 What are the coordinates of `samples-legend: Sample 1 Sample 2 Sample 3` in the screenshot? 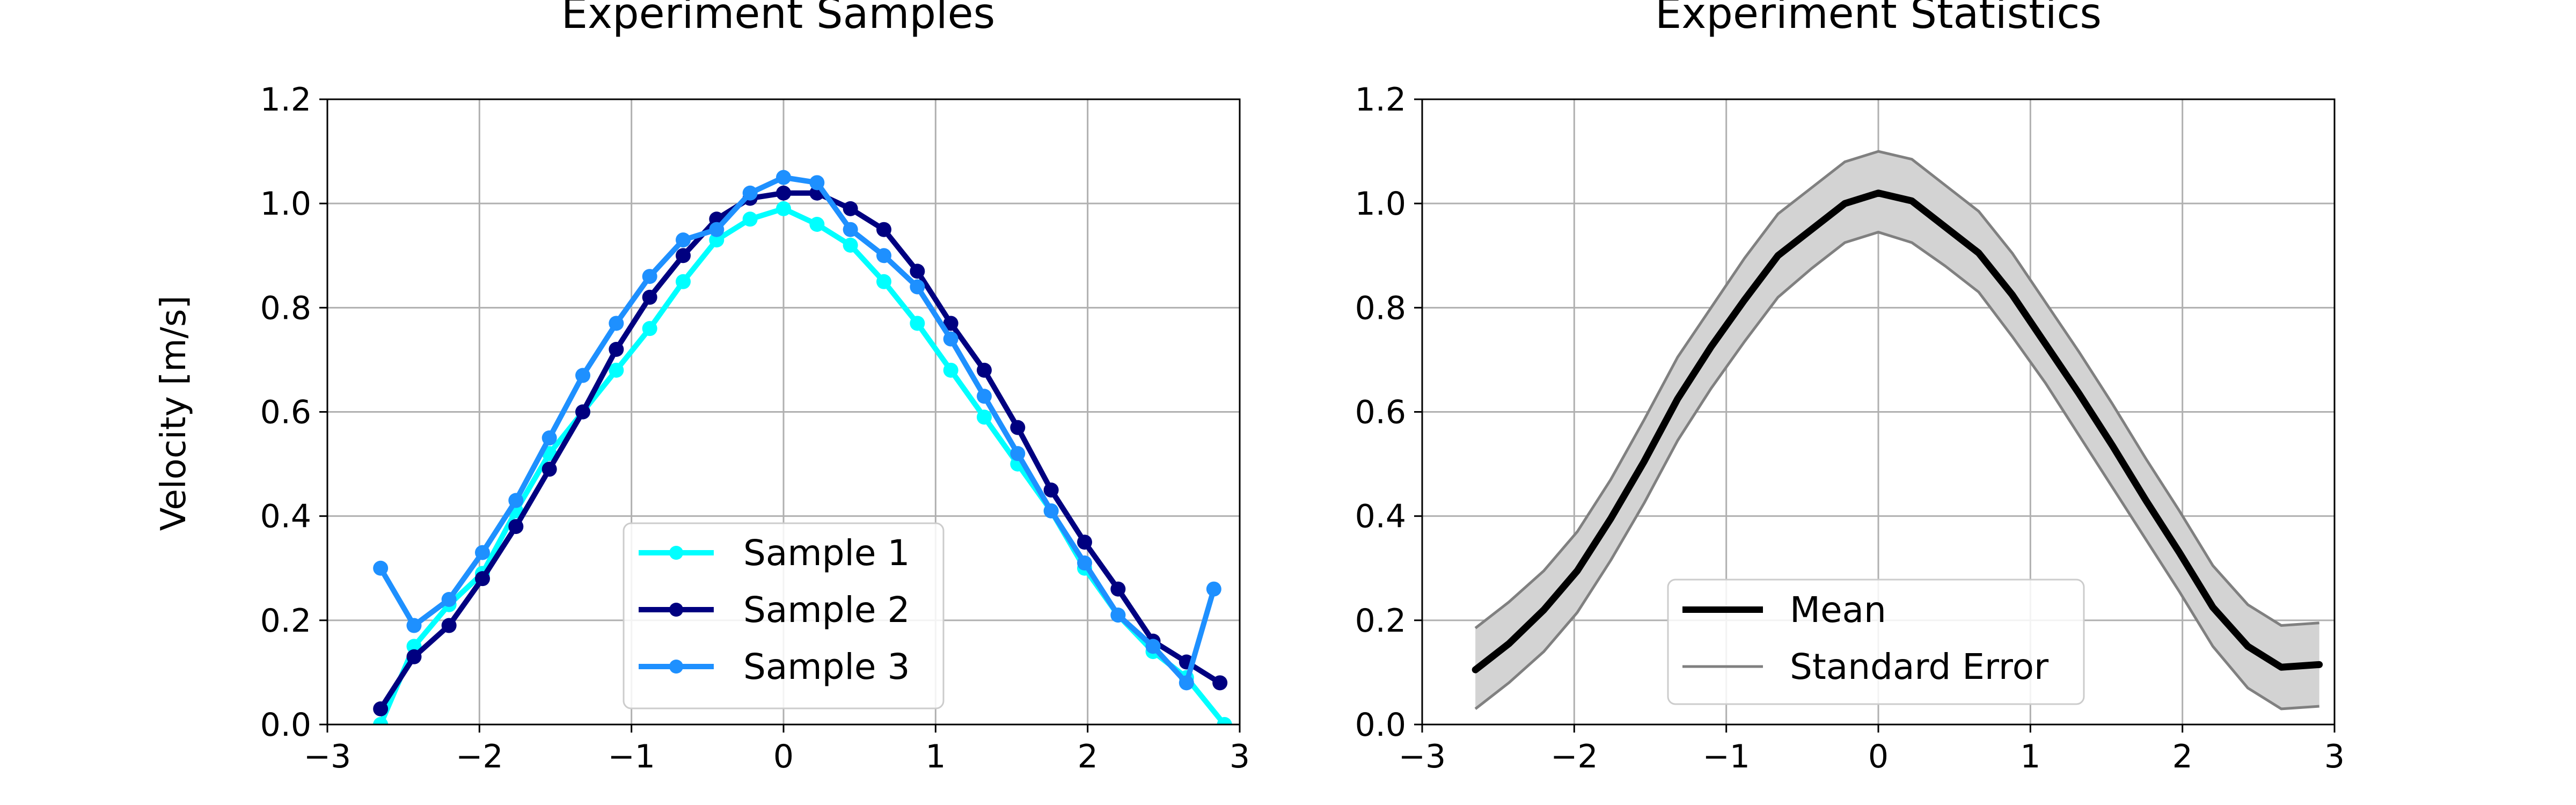 It's located at (784, 615).